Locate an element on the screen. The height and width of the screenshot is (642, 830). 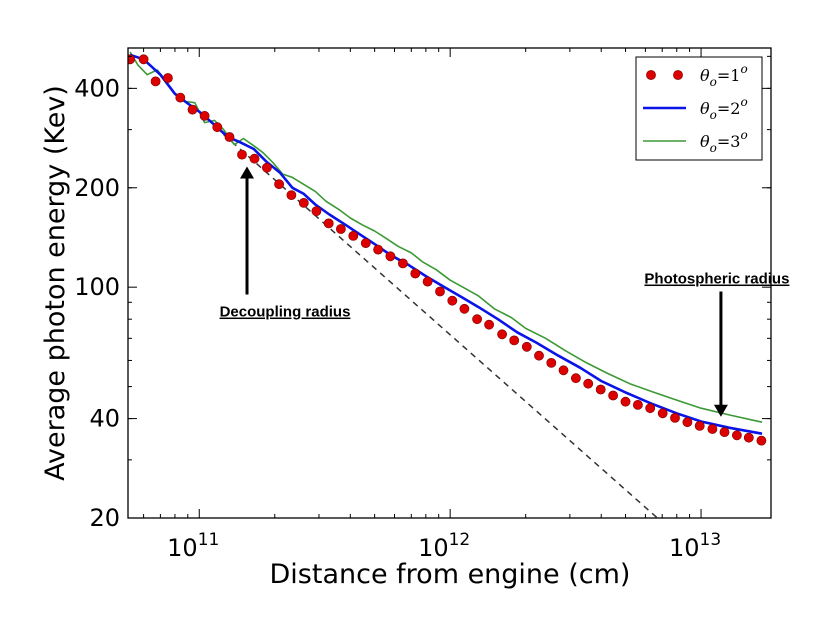
legend-entry-theta-1-part-3: o is located at coordinates (743, 69).